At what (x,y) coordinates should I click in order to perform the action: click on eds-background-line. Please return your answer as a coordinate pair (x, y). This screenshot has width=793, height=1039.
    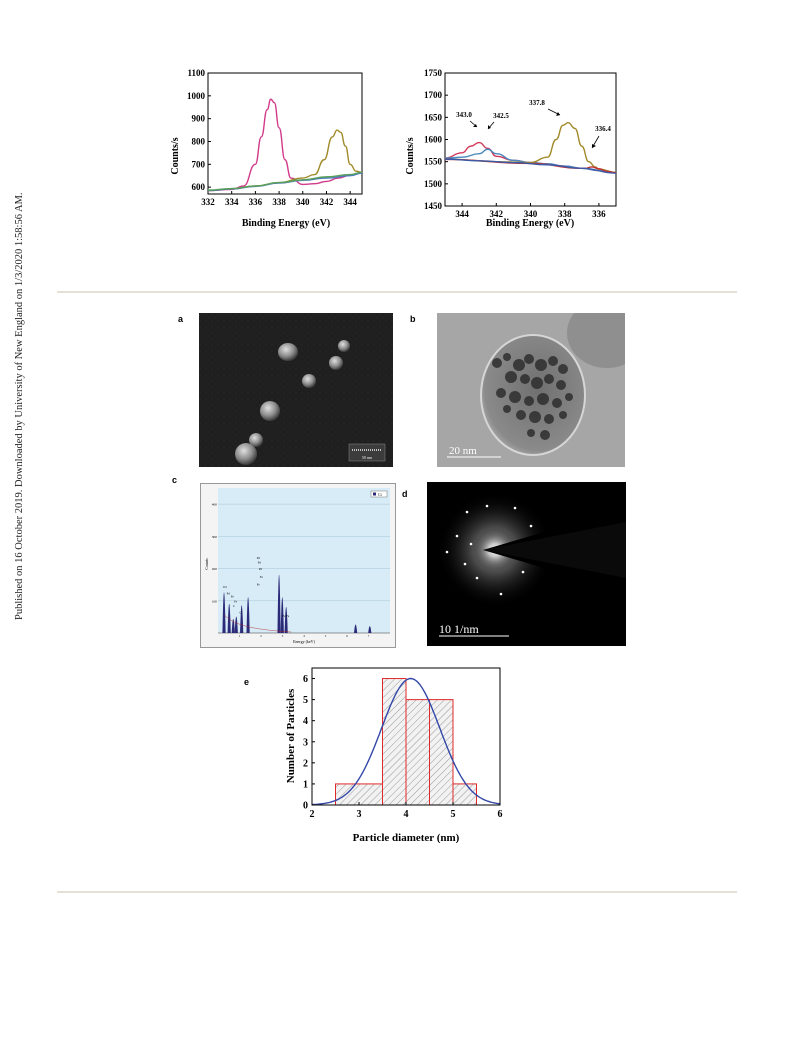
    Looking at the image, I should click on (258, 623).